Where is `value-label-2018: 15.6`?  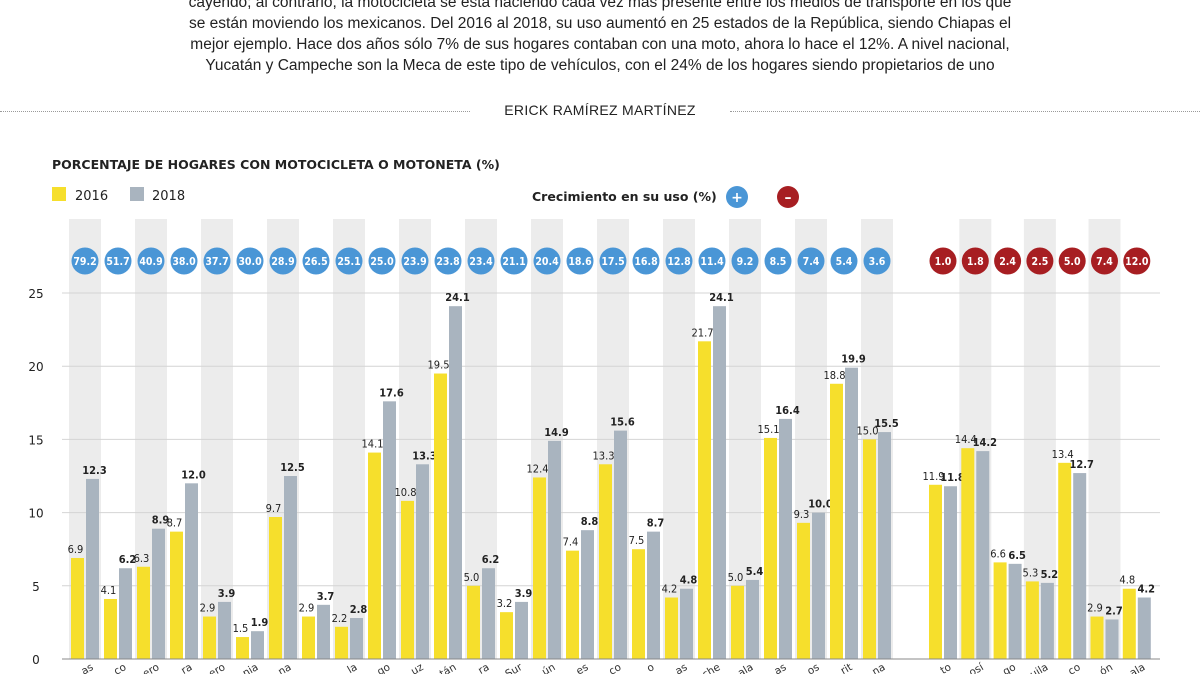 value-label-2018: 15.6 is located at coordinates (622, 422).